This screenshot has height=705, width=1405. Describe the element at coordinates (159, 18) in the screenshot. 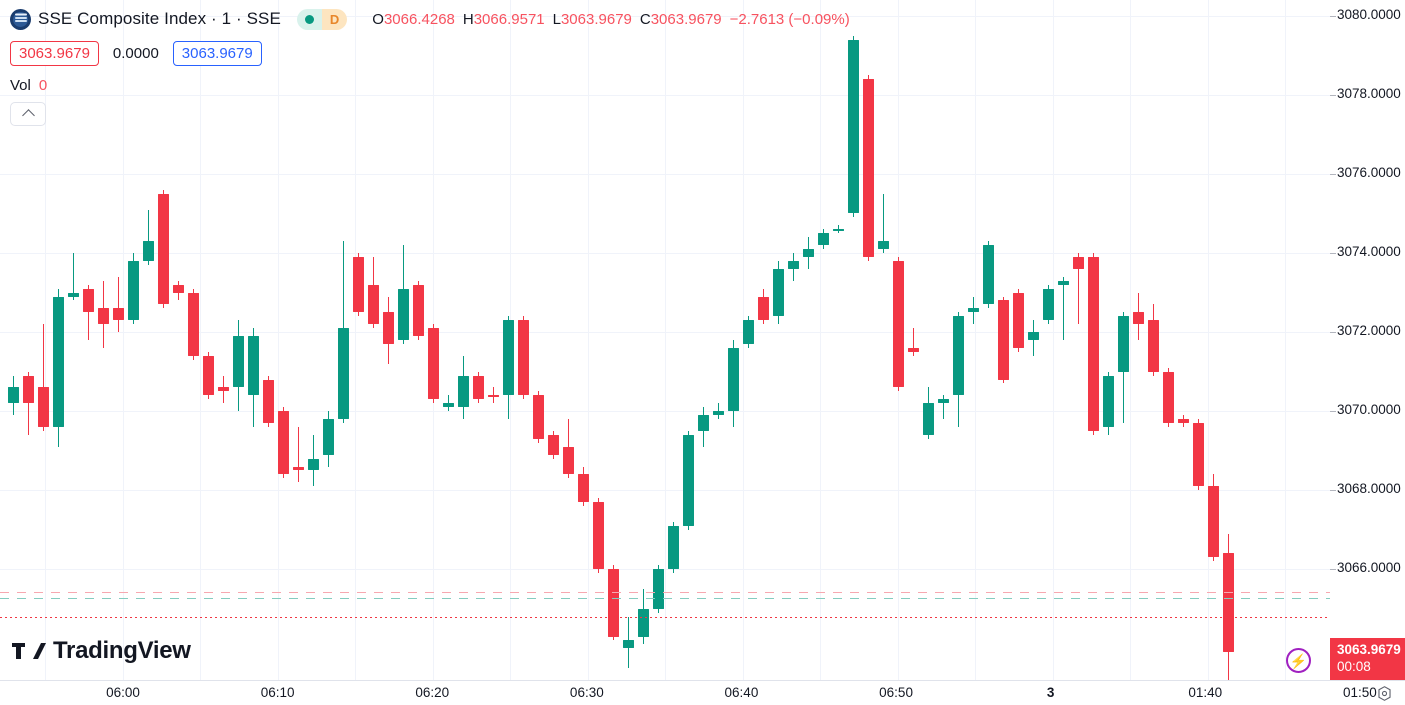

I see `page-title: SSE Composite Index · 1 · SSE` at that location.